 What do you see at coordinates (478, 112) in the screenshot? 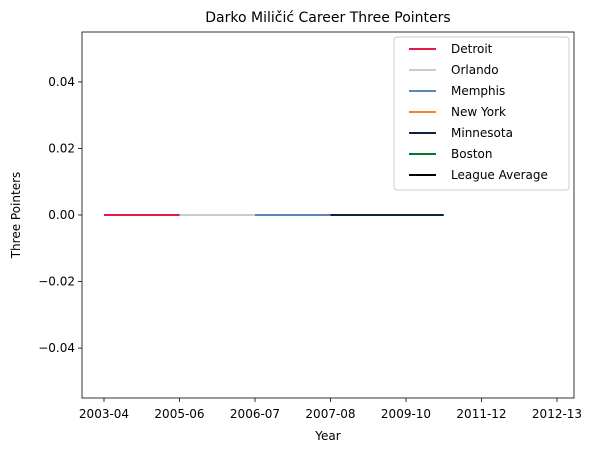
I see `legend-label: New York` at bounding box center [478, 112].